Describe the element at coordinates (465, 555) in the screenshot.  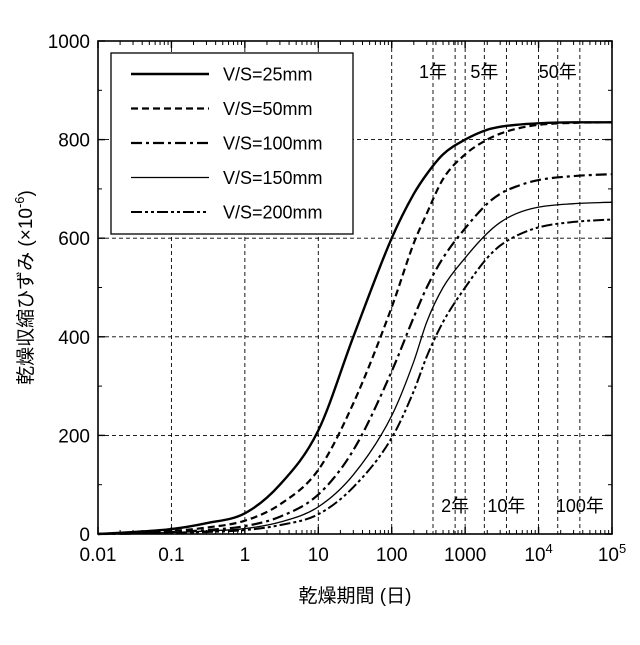
I see `x-tick-label: 1000` at that location.